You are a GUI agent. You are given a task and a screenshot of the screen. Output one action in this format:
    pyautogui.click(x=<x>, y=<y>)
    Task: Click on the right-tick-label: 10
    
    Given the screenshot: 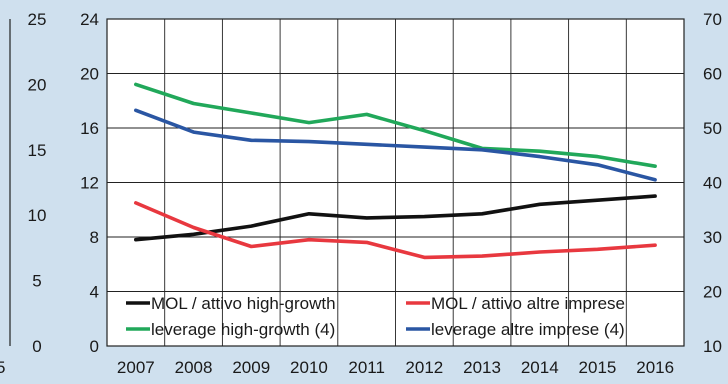 What is the action you would take?
    pyautogui.click(x=712, y=346)
    